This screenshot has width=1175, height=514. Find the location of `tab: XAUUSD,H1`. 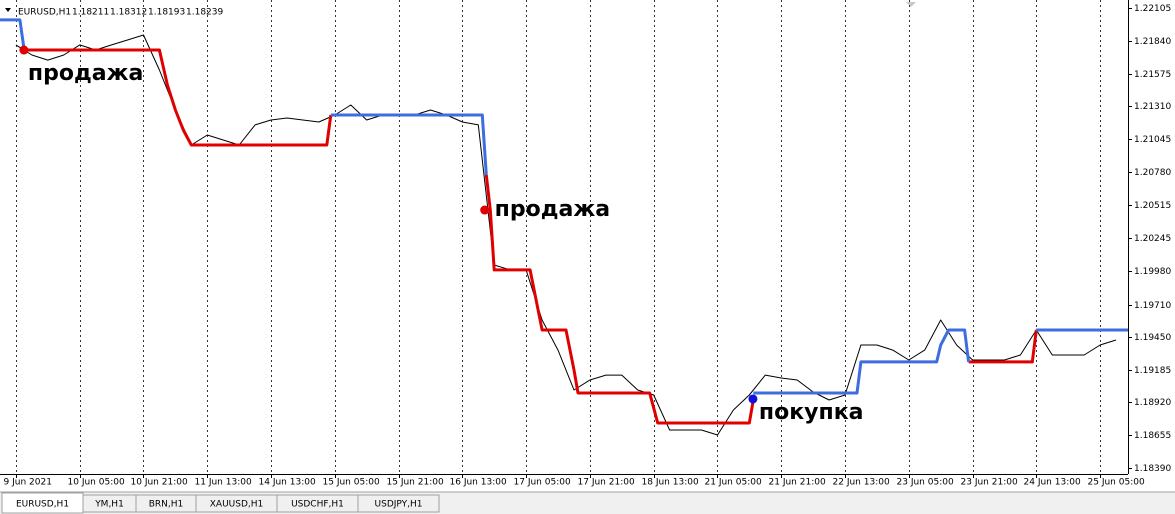

tab: XAUUSD,H1 is located at coordinates (236, 503).